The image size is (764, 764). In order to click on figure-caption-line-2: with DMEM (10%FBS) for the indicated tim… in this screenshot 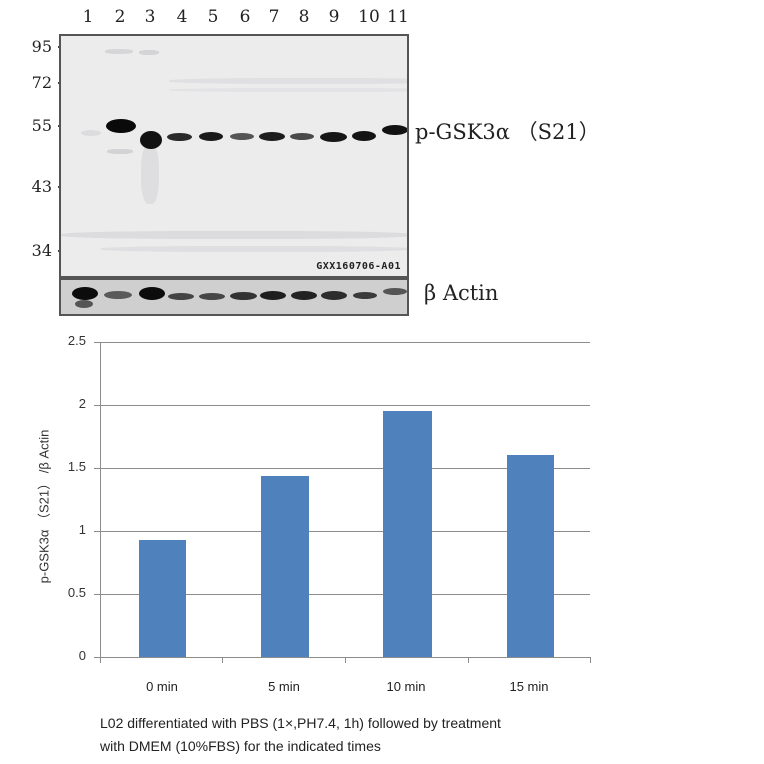, I will do `click(240, 746)`.